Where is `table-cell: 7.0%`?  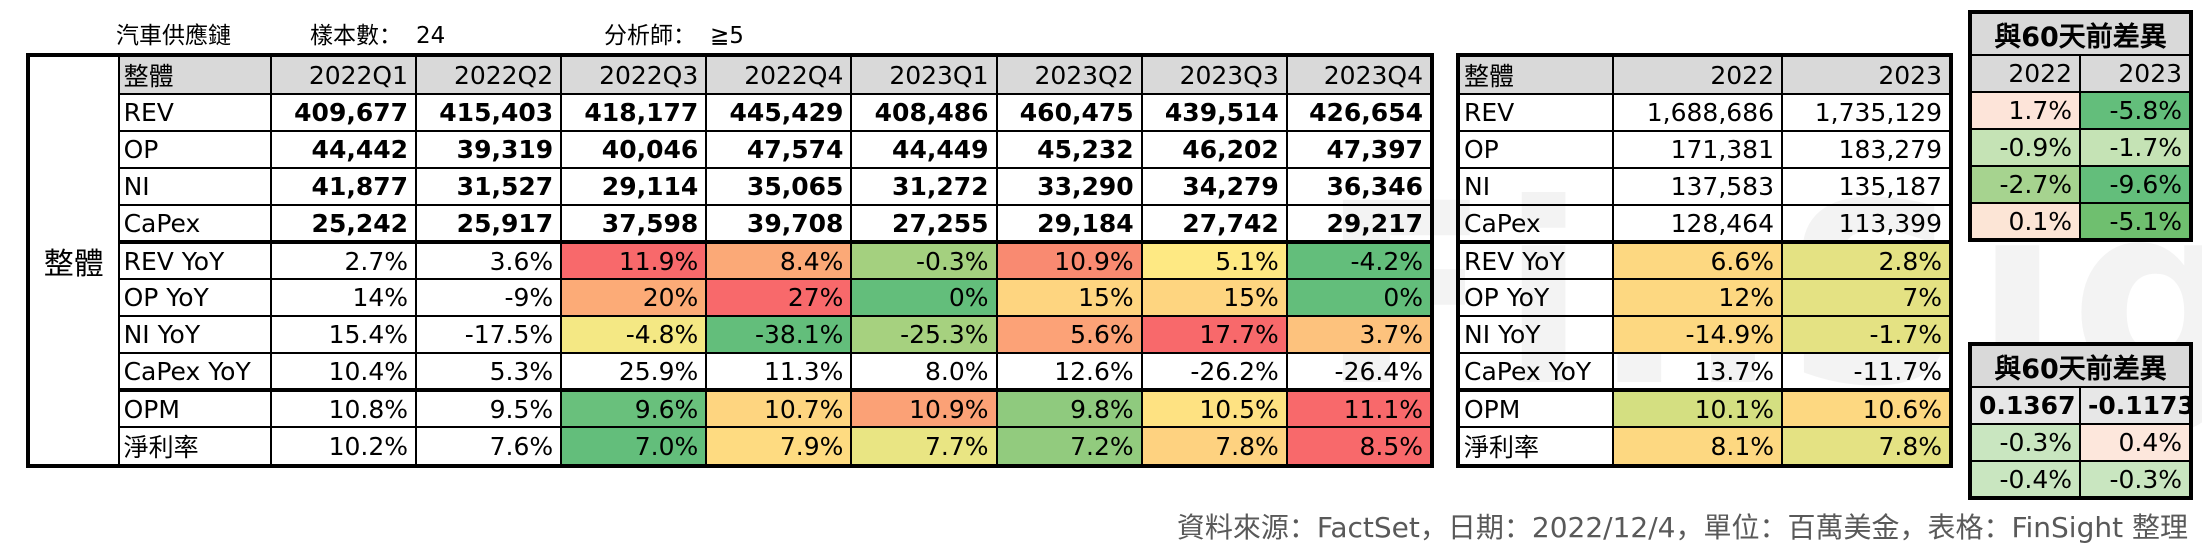 table-cell: 7.0% is located at coordinates (634, 446).